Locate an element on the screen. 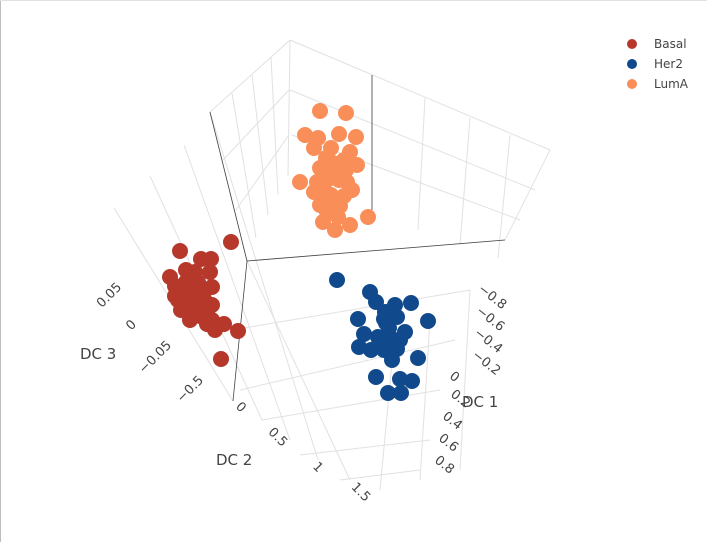 The width and height of the screenshot is (707, 542). legend-item-her2: Her2 is located at coordinates (655, 64).